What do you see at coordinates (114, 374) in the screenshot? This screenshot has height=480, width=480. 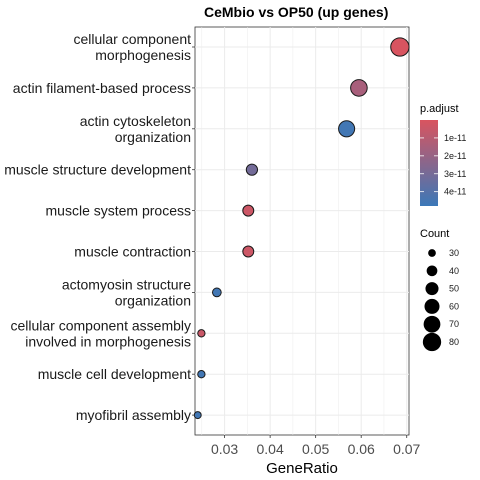 I see `y-tick-label: muscle cell development` at bounding box center [114, 374].